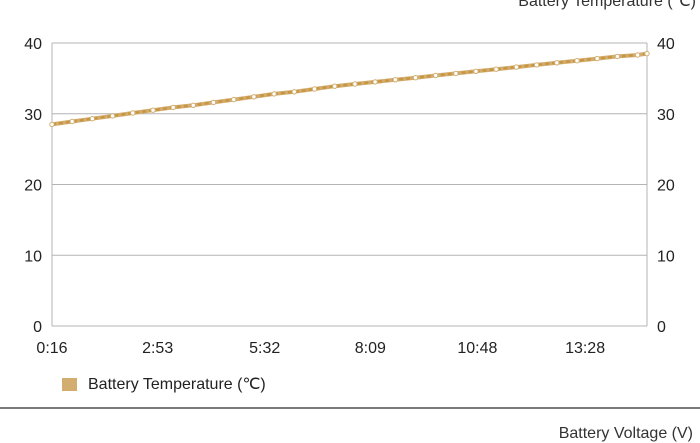 This screenshot has height=443, width=700. What do you see at coordinates (625, 433) in the screenshot?
I see `voltage-chart-title: Battery Voltage (V)` at bounding box center [625, 433].